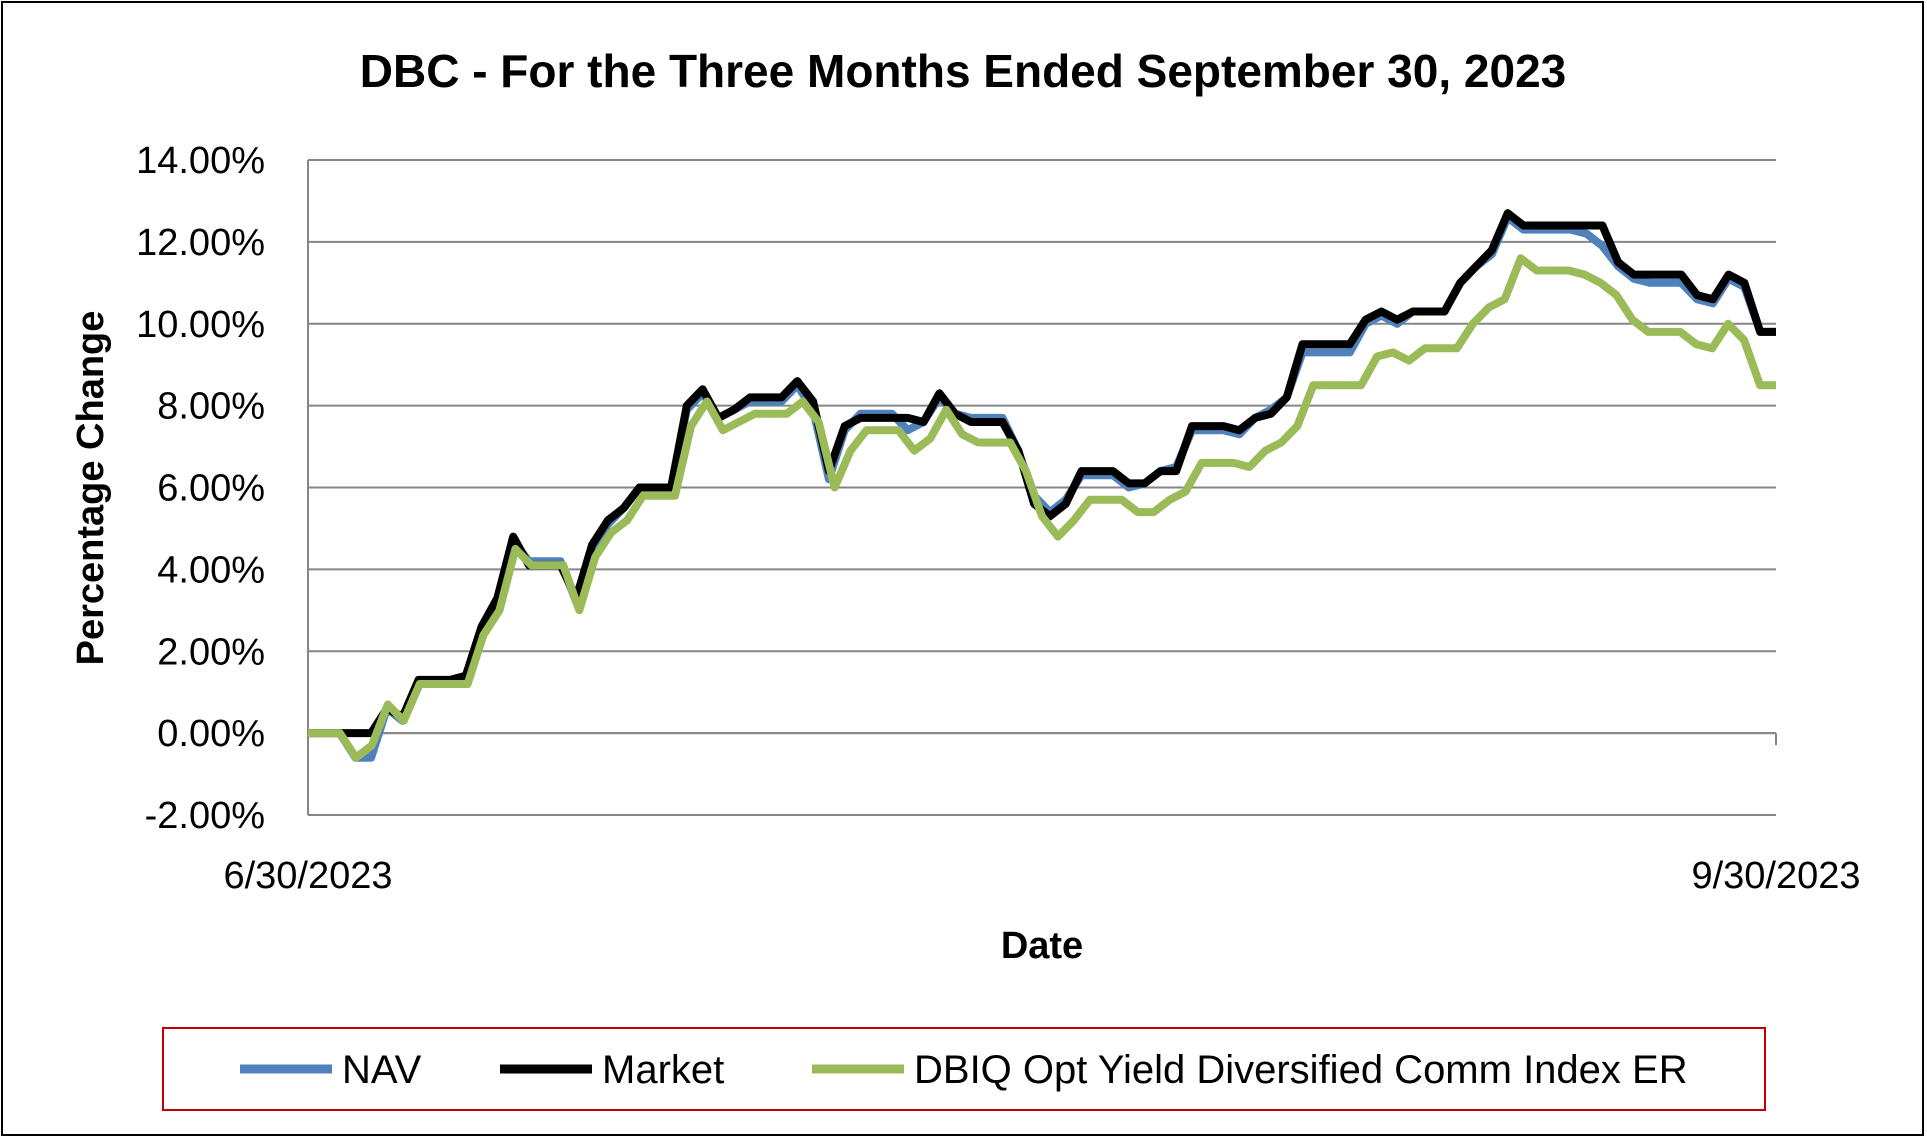 This screenshot has width=1927, height=1139. I want to click on y-tick-label: 8.00%, so click(211, 407).